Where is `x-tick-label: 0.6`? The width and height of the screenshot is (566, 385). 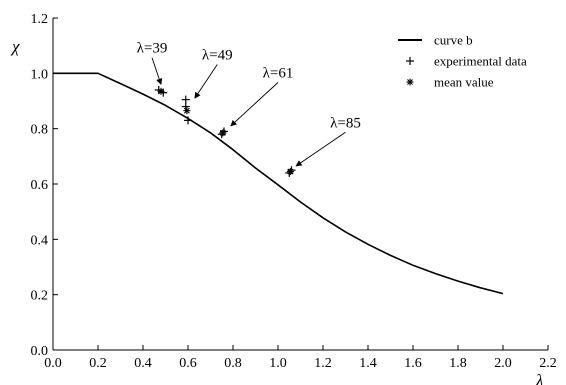
x-tick-label: 0.6 is located at coordinates (188, 363).